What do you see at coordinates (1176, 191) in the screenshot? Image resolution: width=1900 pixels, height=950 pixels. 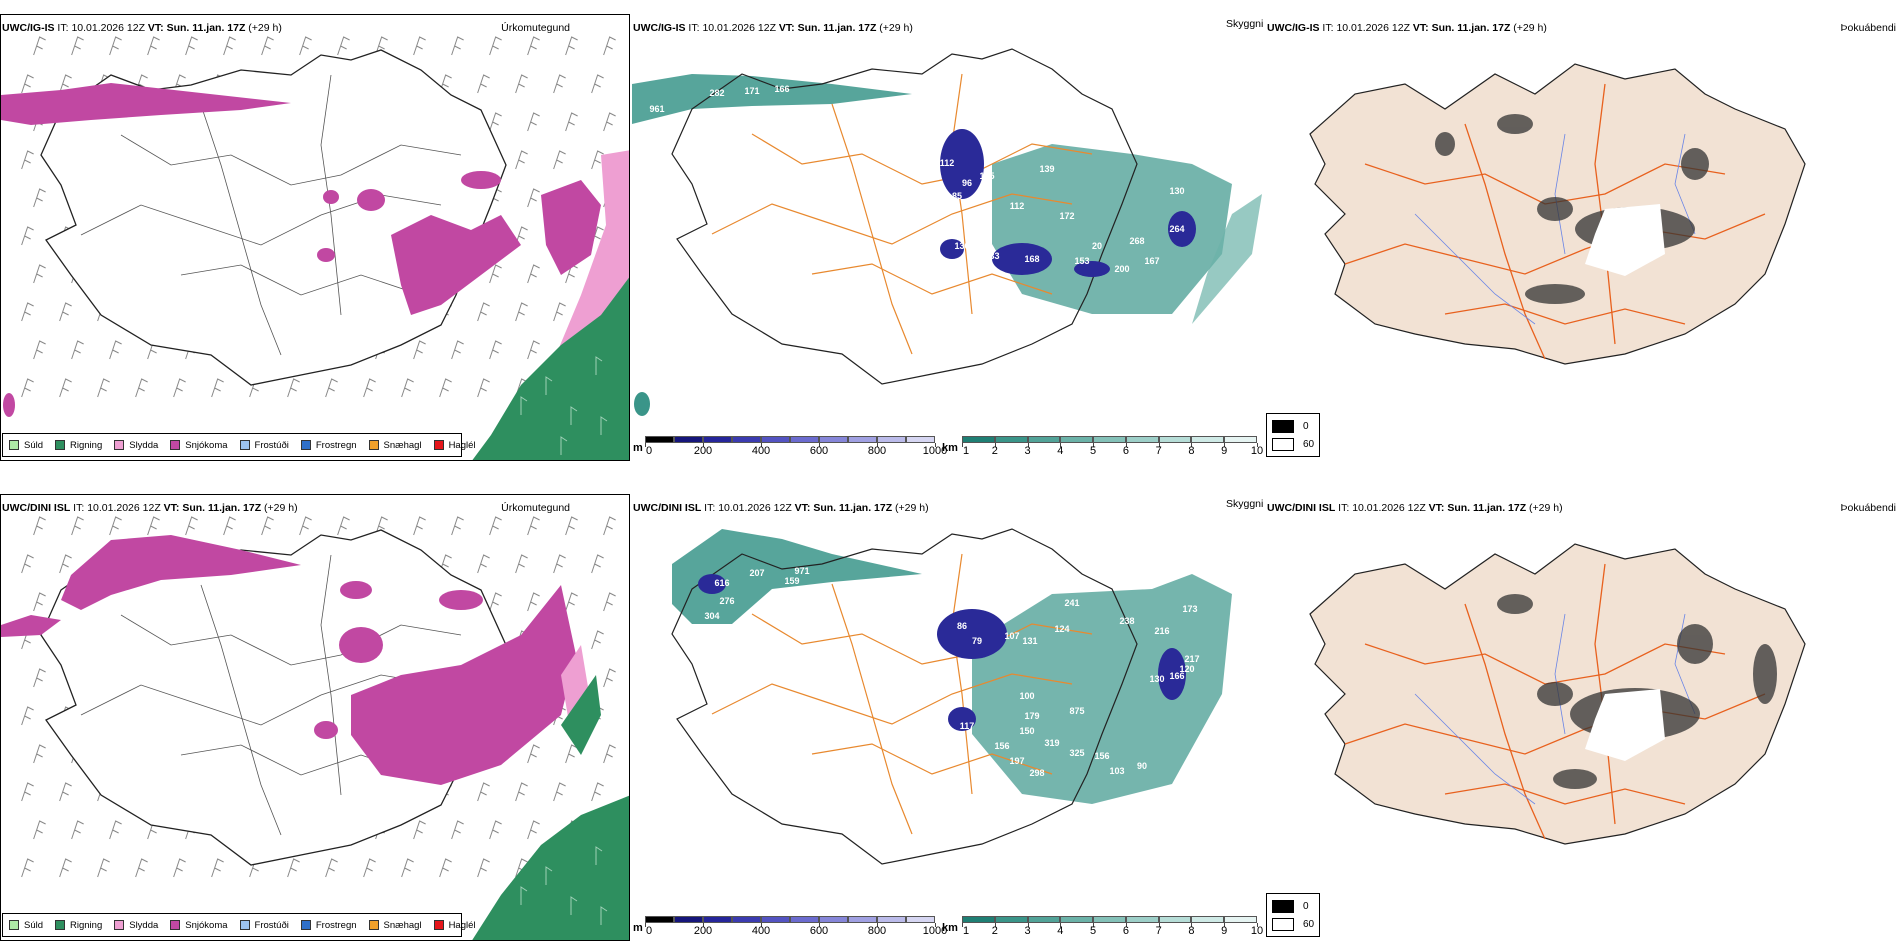 I see `cloud-base-label: 130` at bounding box center [1176, 191].